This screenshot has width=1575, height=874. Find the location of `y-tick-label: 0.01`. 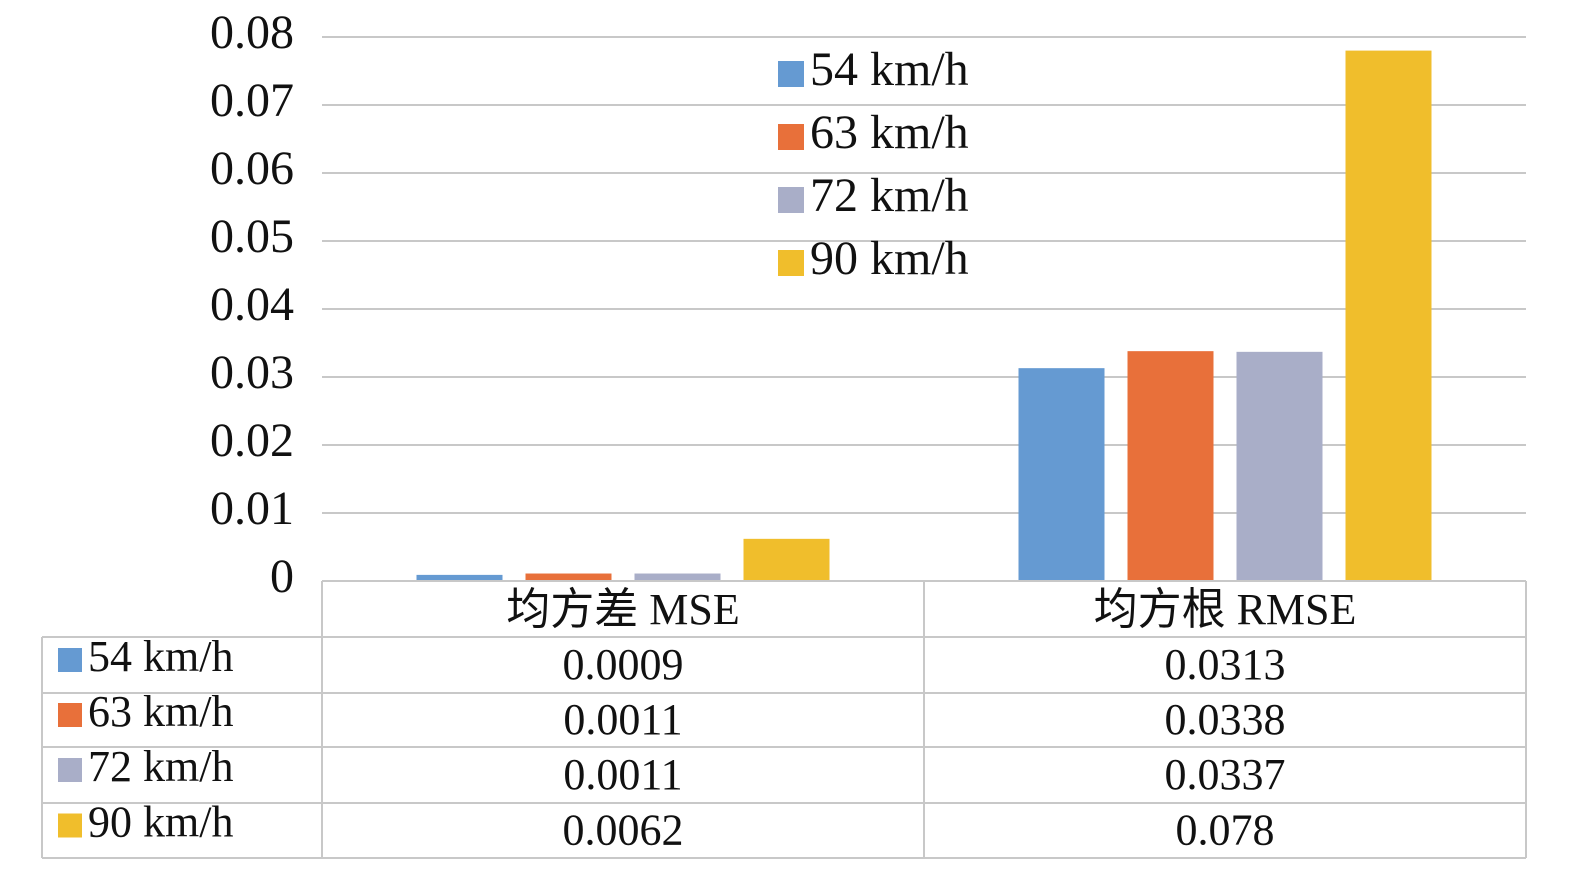

y-tick-label: 0.01 is located at coordinates (252, 508).